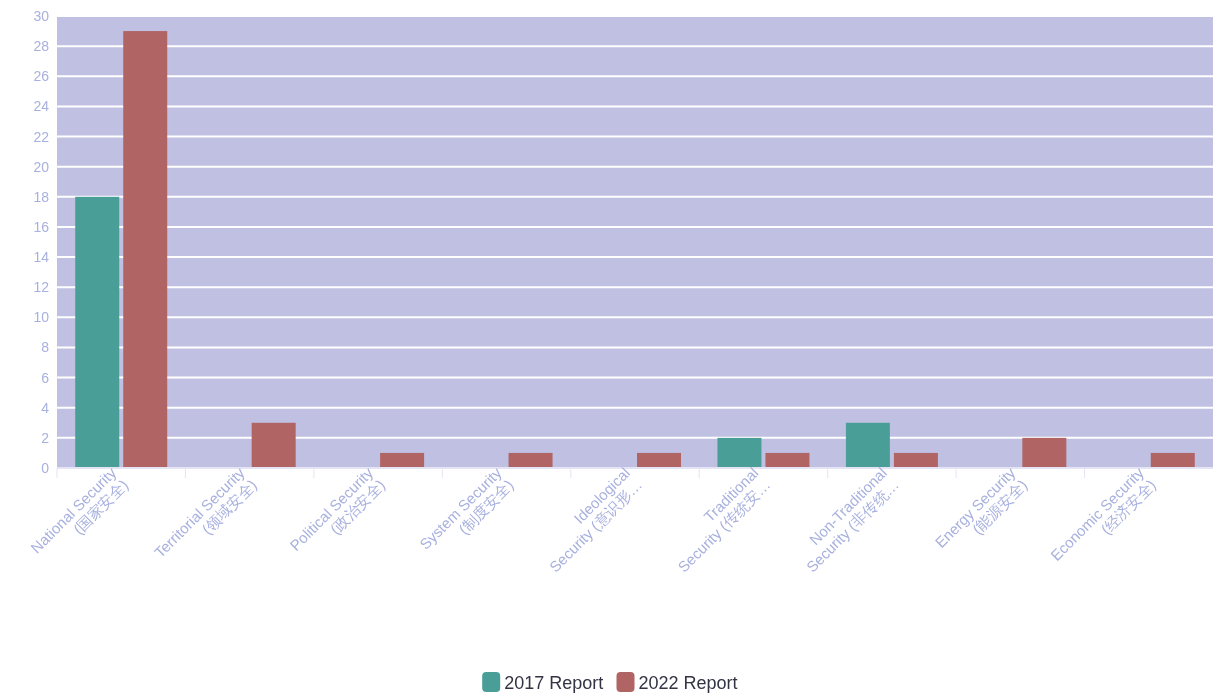 This screenshot has height=695, width=1213. What do you see at coordinates (45, 347) in the screenshot?
I see `y-tick-label: 8` at bounding box center [45, 347].